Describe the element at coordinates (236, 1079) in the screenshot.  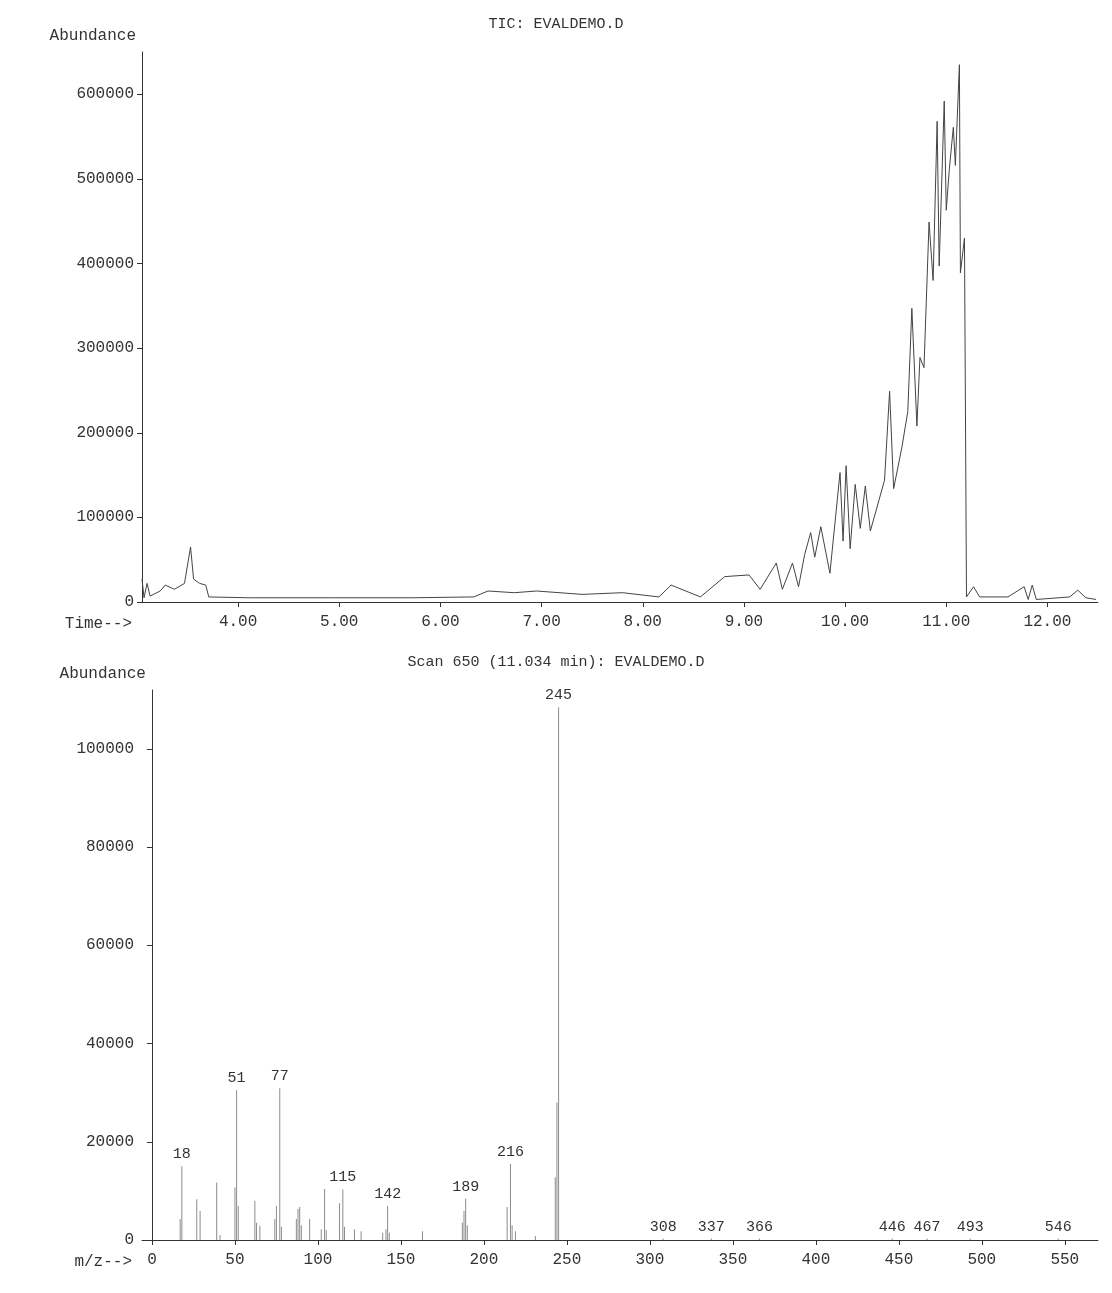
I see `annotation: 51` at that location.